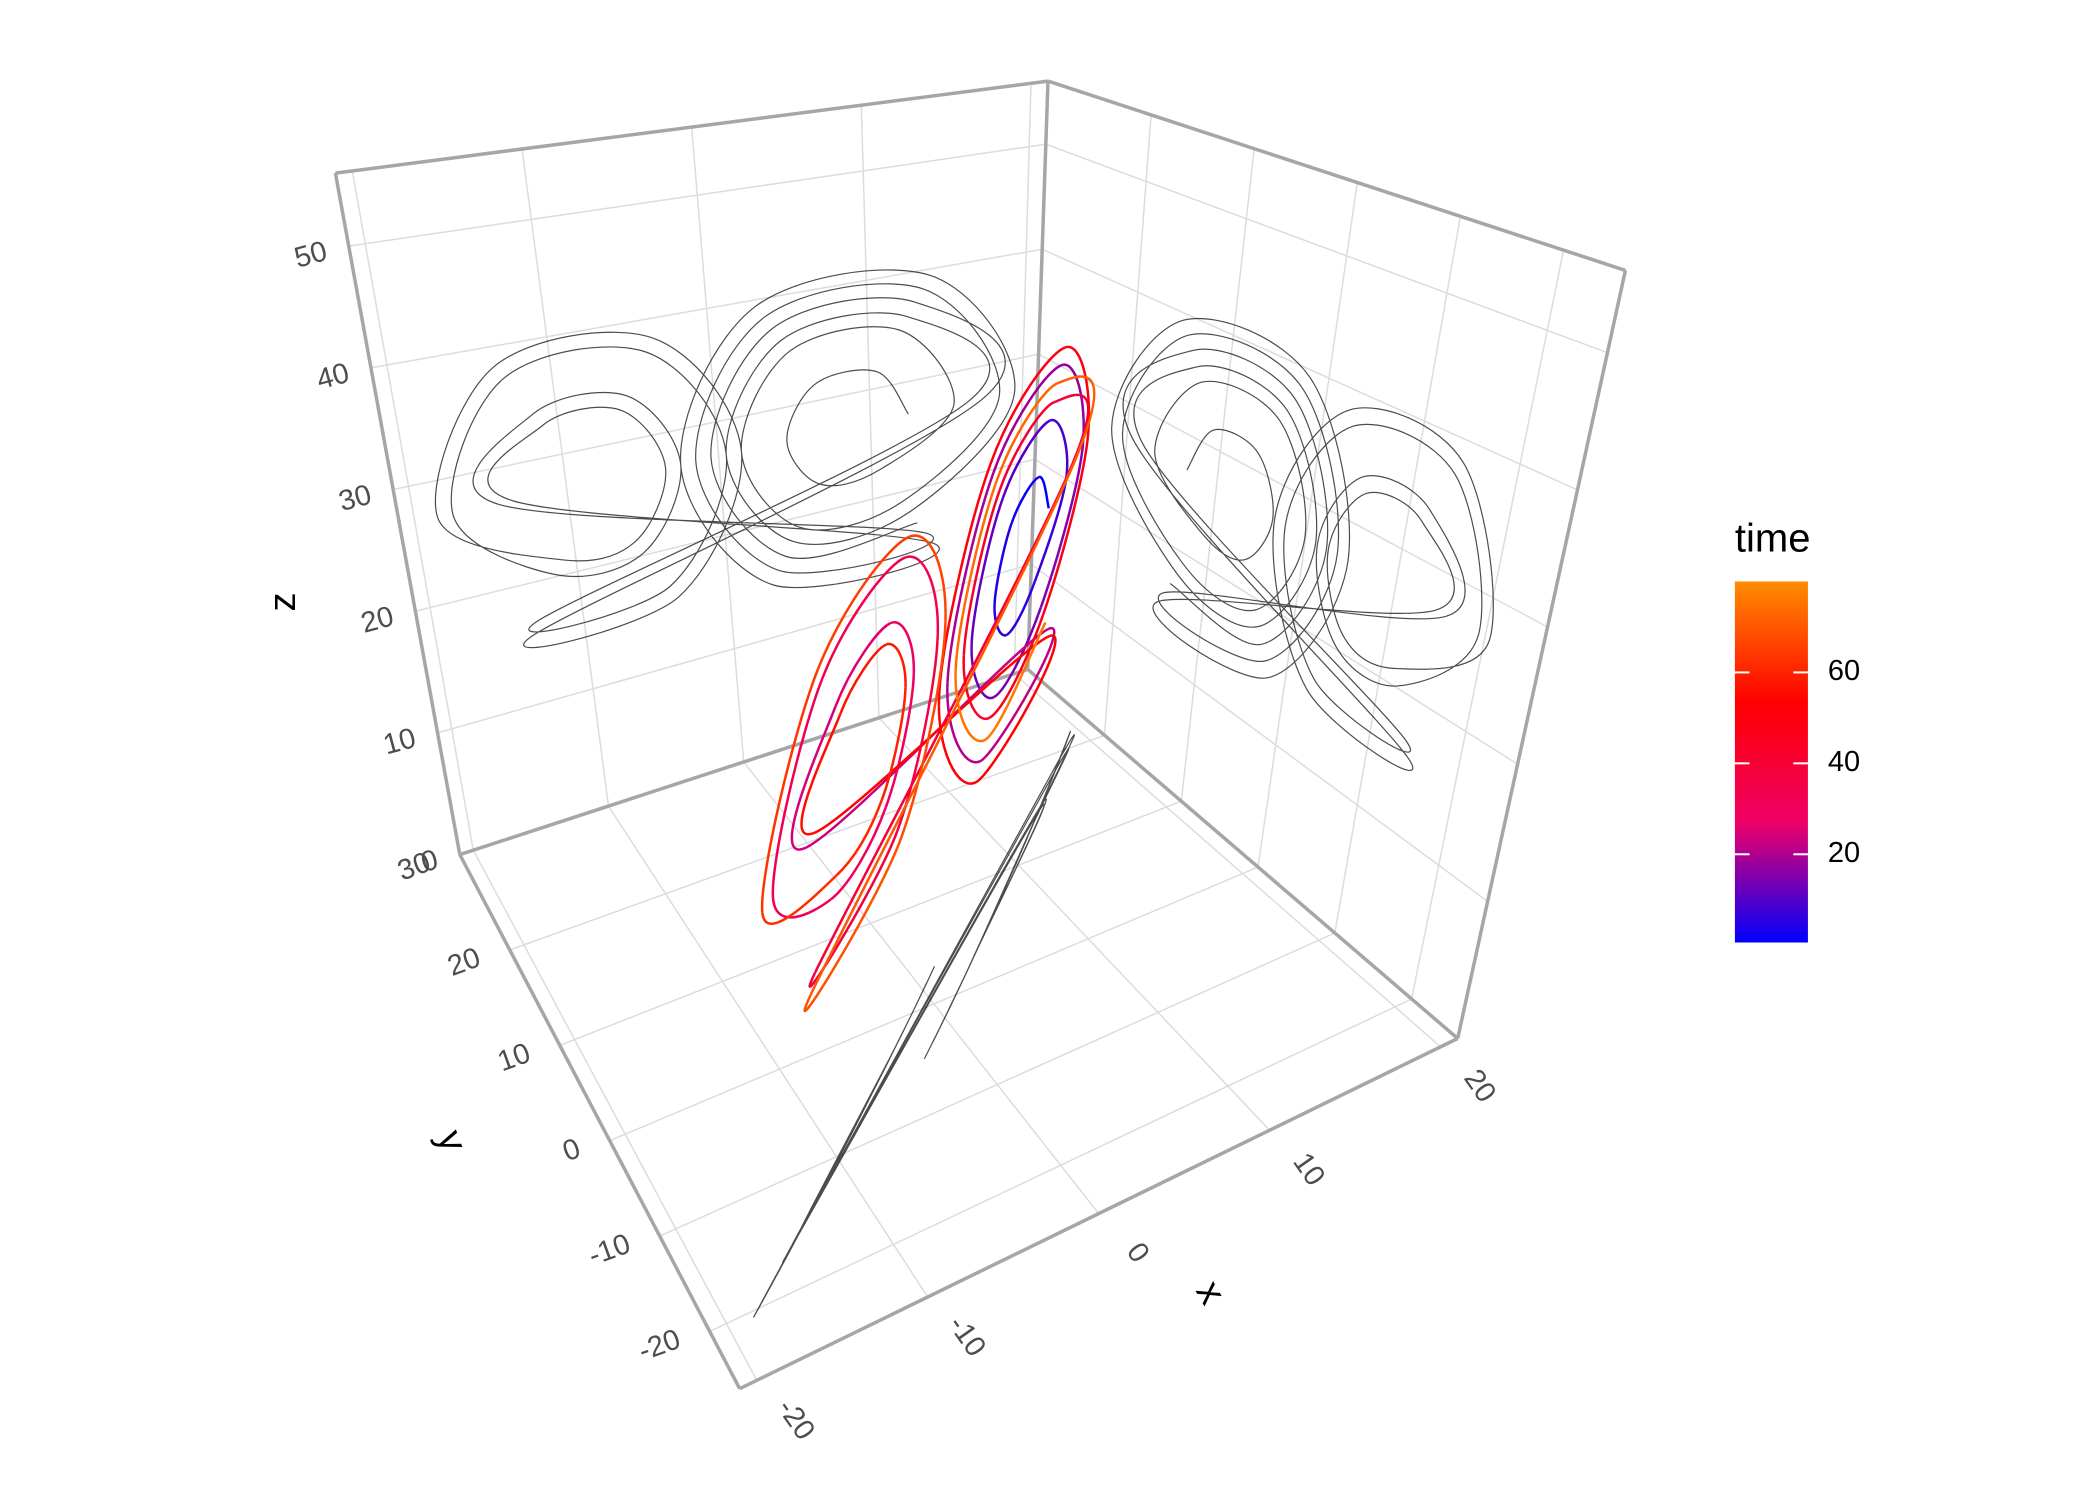 The image size is (2100, 1500). What do you see at coordinates (1479, 1086) in the screenshot?
I see `x-tick-label: 20` at bounding box center [1479, 1086].